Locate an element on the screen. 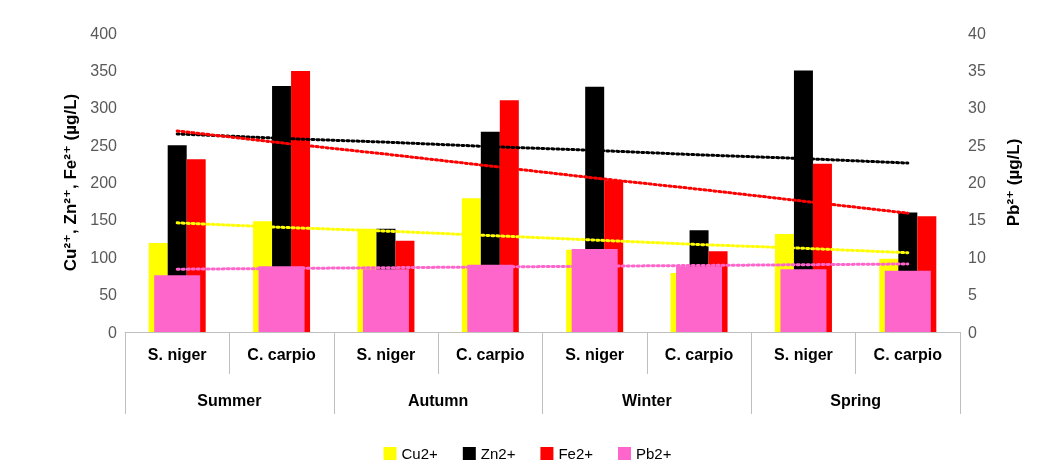 Image resolution: width=1055 pixels, height=474 pixels. y2-tick-label: 15 is located at coordinates (977, 220).